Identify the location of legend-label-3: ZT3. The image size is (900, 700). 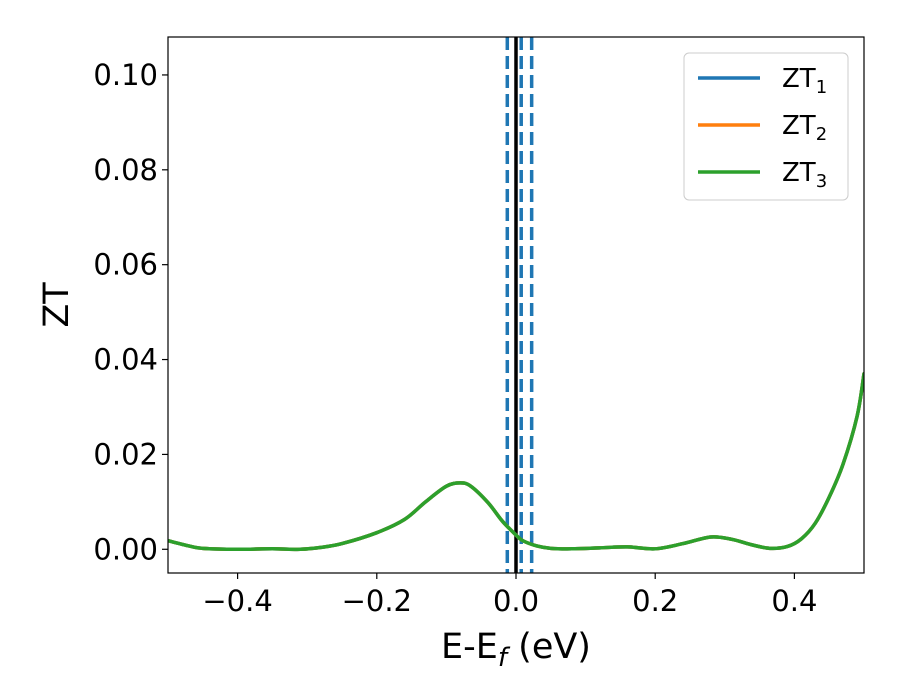
(804, 175).